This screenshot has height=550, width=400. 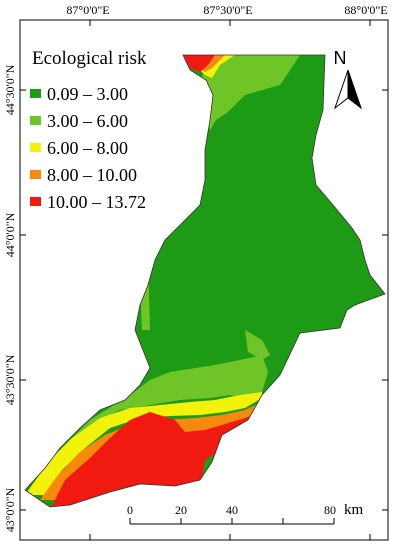 I want to click on latitude-label: 44°30'0"N, so click(x=10, y=89).